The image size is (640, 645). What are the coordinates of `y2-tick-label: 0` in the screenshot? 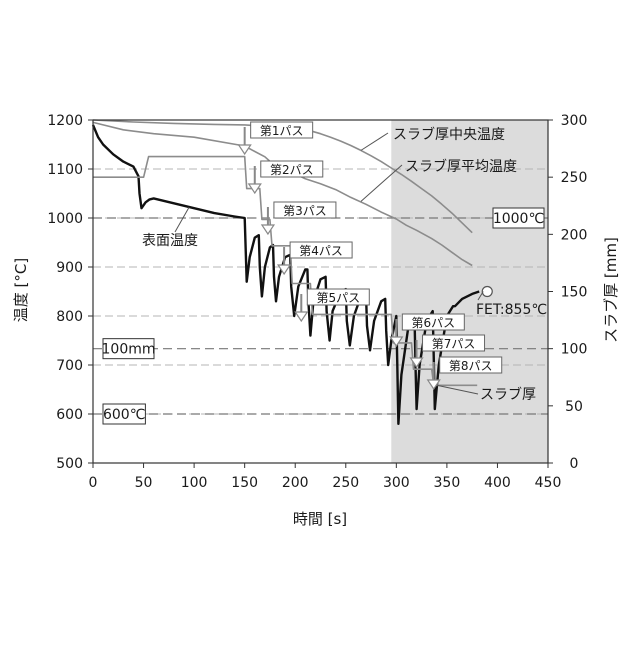 It's located at (574, 464).